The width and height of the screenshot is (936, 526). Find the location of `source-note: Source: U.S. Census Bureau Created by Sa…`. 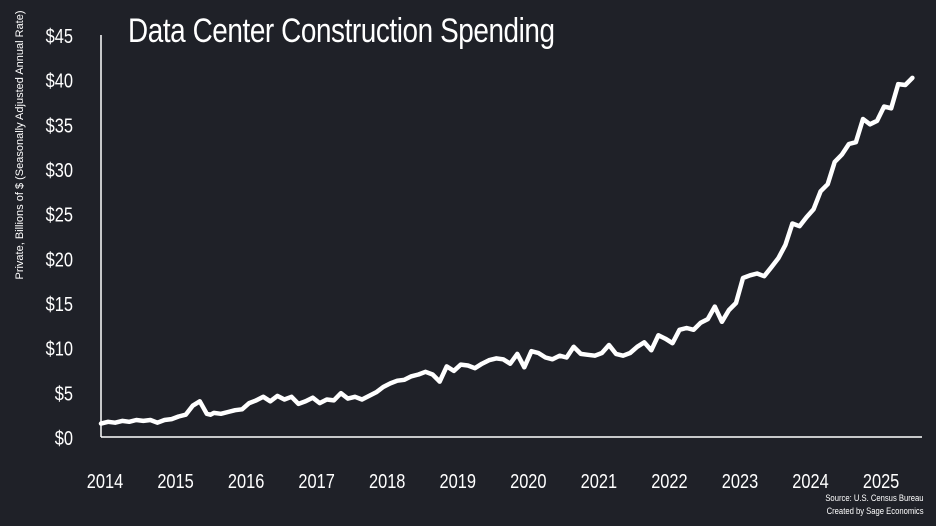

source-note: Source: U.S. Census Bureau Created by Sa… is located at coordinates (875, 505).